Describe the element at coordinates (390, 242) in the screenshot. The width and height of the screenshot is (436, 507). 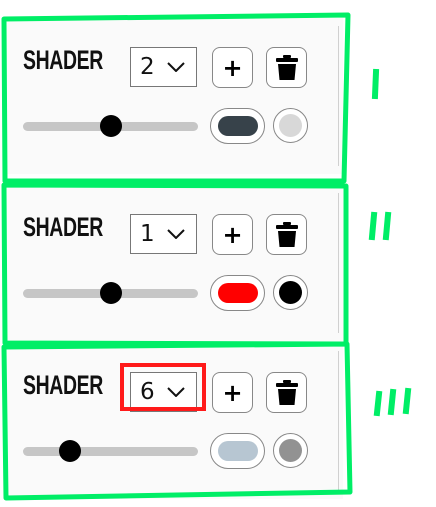
I see `marker-ticks` at that location.